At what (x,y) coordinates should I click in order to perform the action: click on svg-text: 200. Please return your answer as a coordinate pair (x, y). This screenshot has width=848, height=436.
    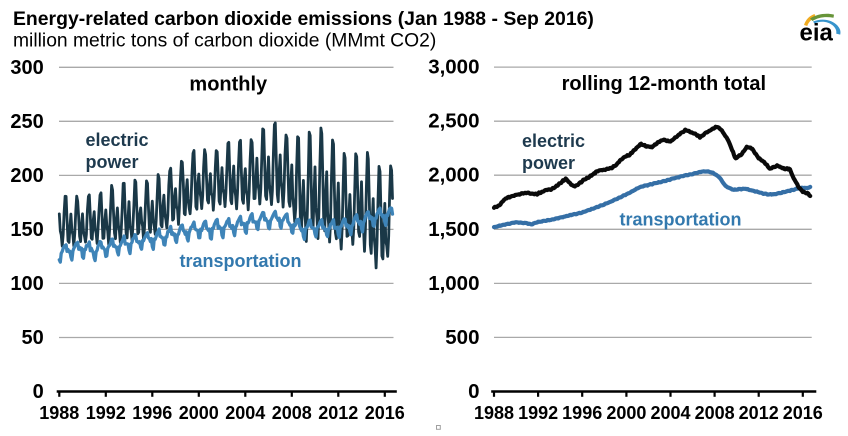
    Looking at the image, I should click on (26, 176).